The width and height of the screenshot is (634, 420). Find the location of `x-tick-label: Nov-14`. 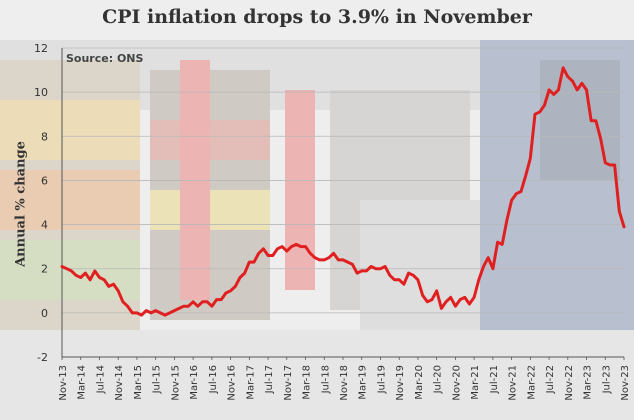

x-tick-label: Nov-14 is located at coordinates (119, 383).